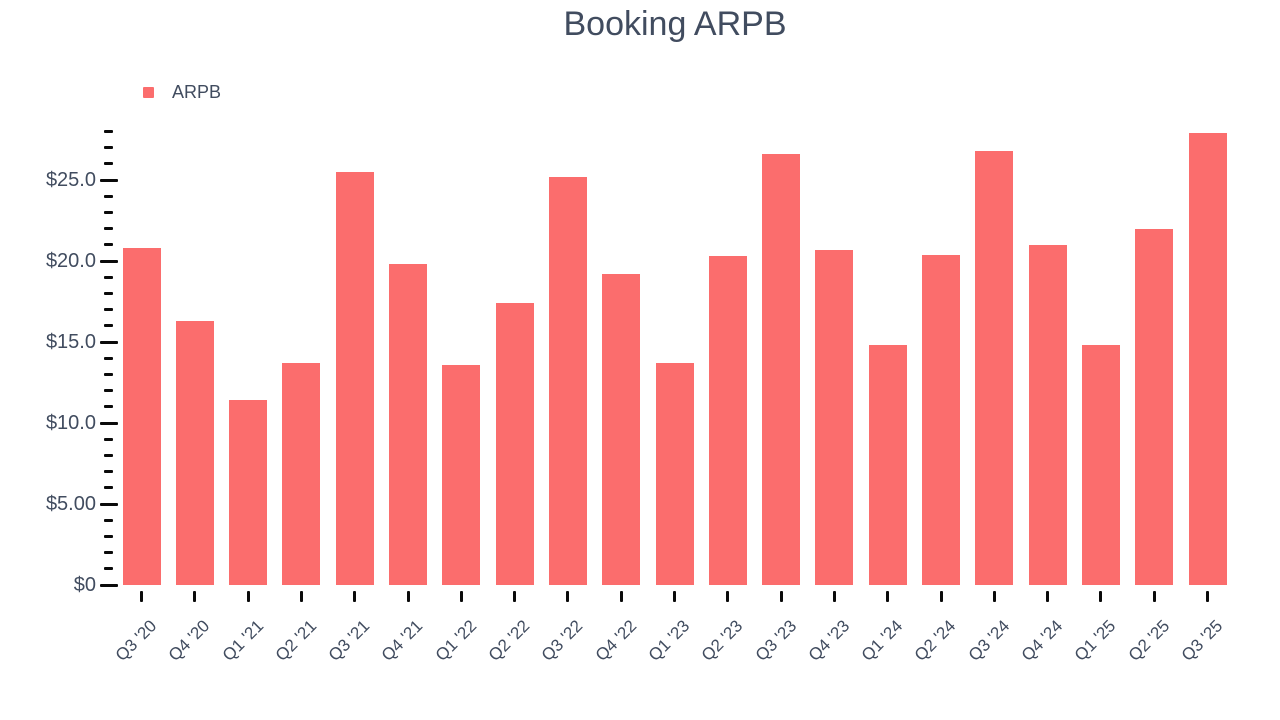  I want to click on bar-q222, so click(514, 444).